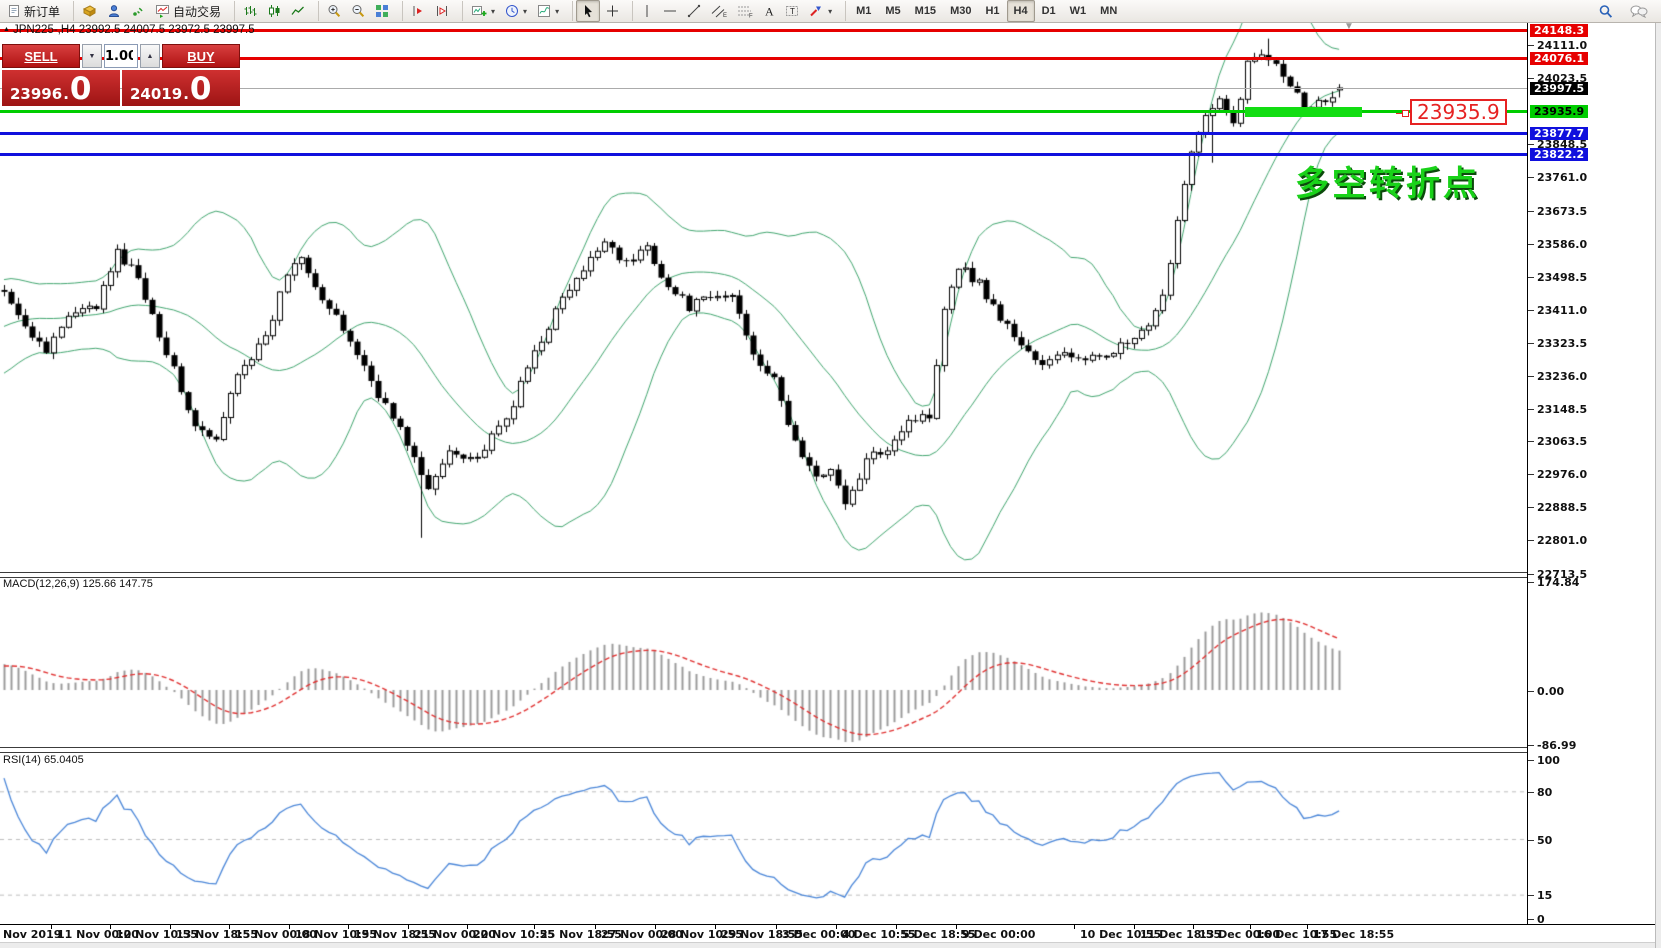 Image resolution: width=1661 pixels, height=948 pixels. I want to click on support-level-tag: 23935.9, so click(1451, 112).